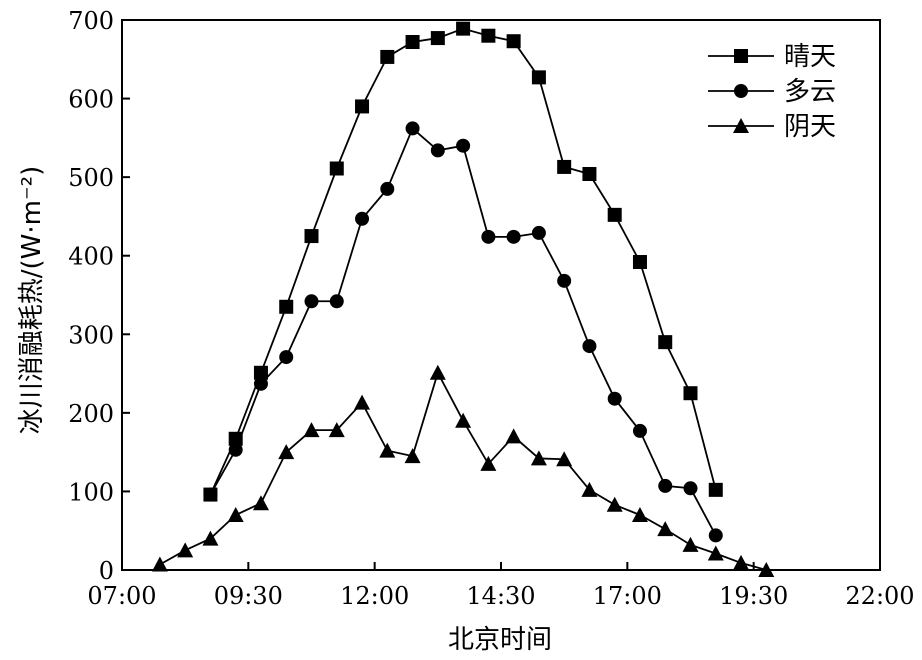 The width and height of the screenshot is (922, 660). I want to click on legend-label: 多云, so click(810, 92).